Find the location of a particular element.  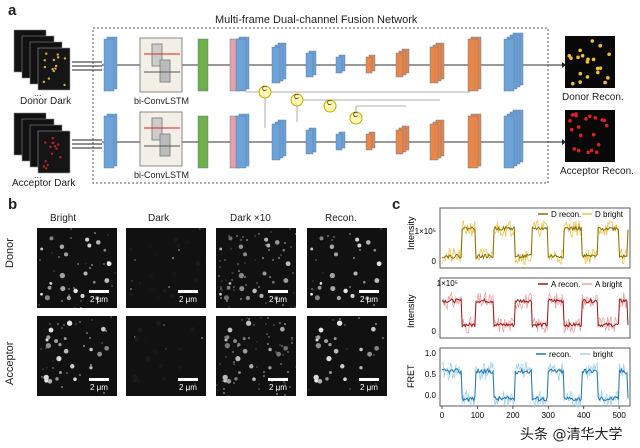

col-header-bright: Bright is located at coordinates (63, 218).